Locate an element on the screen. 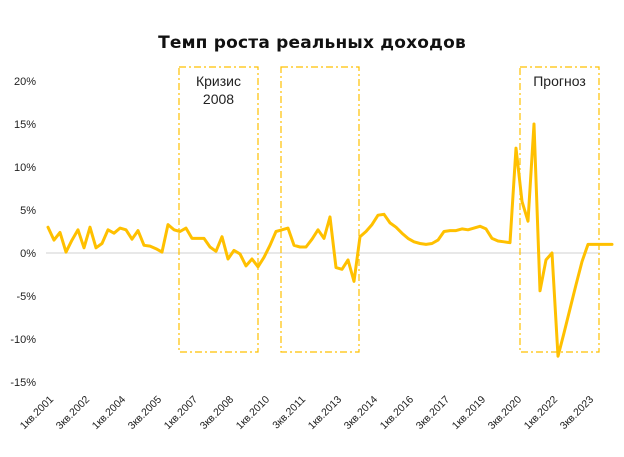  x-tick-label: 1кв.2013 is located at coordinates (325, 413).